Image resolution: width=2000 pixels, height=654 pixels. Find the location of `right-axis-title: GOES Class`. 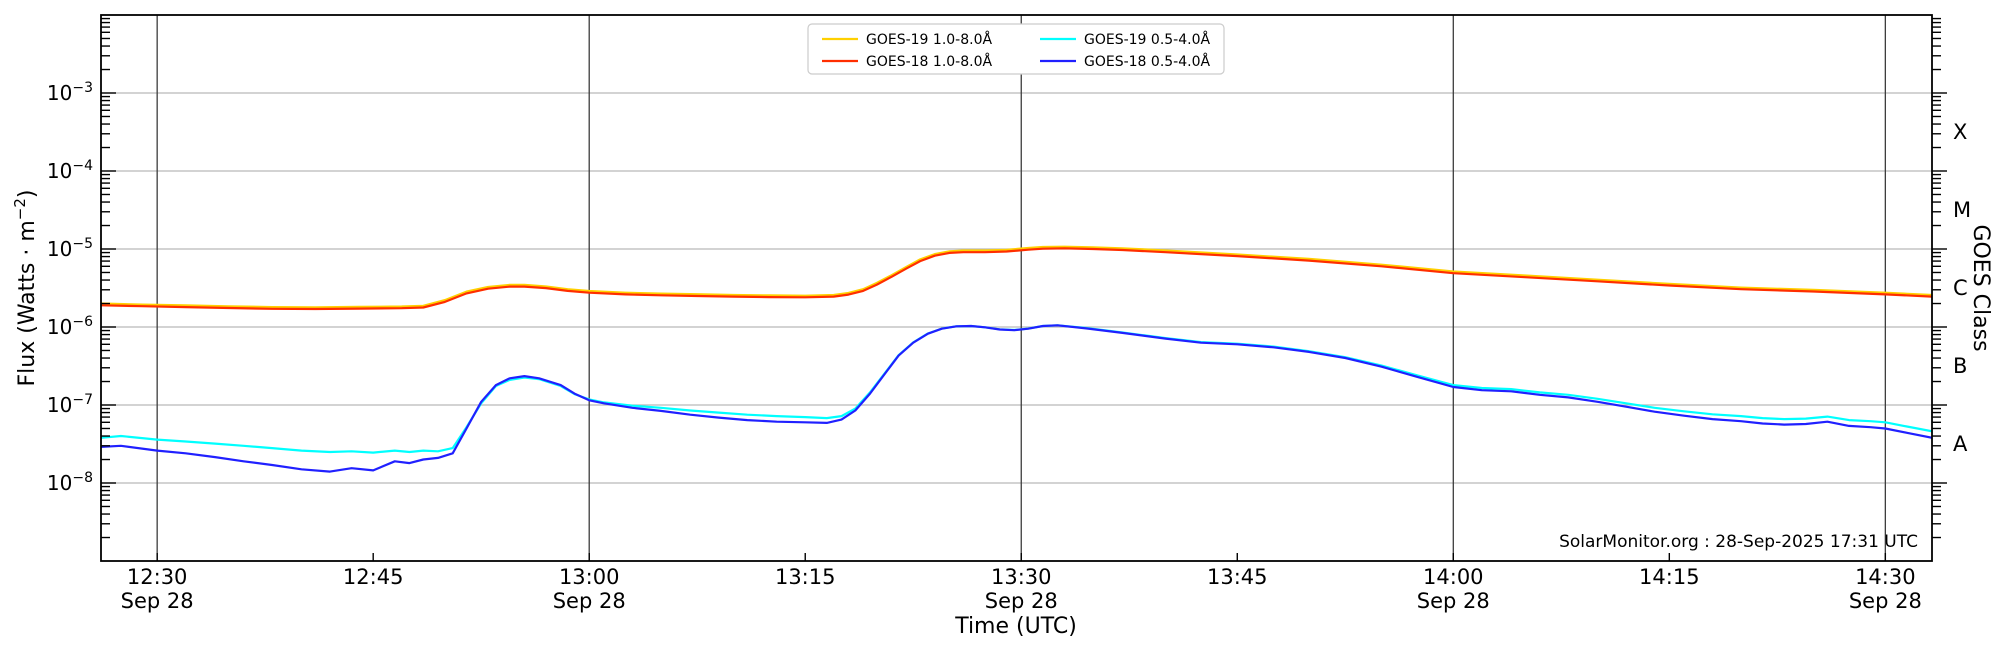

right-axis-title: GOES Class is located at coordinates (1980, 287).